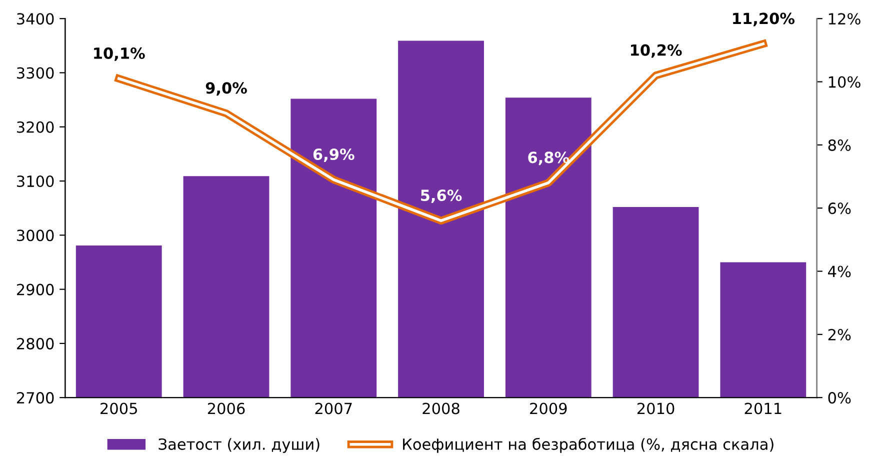 The height and width of the screenshot is (465, 869). What do you see at coordinates (35, 73) in the screenshot?
I see `y-tick-label: 3300` at bounding box center [35, 73].